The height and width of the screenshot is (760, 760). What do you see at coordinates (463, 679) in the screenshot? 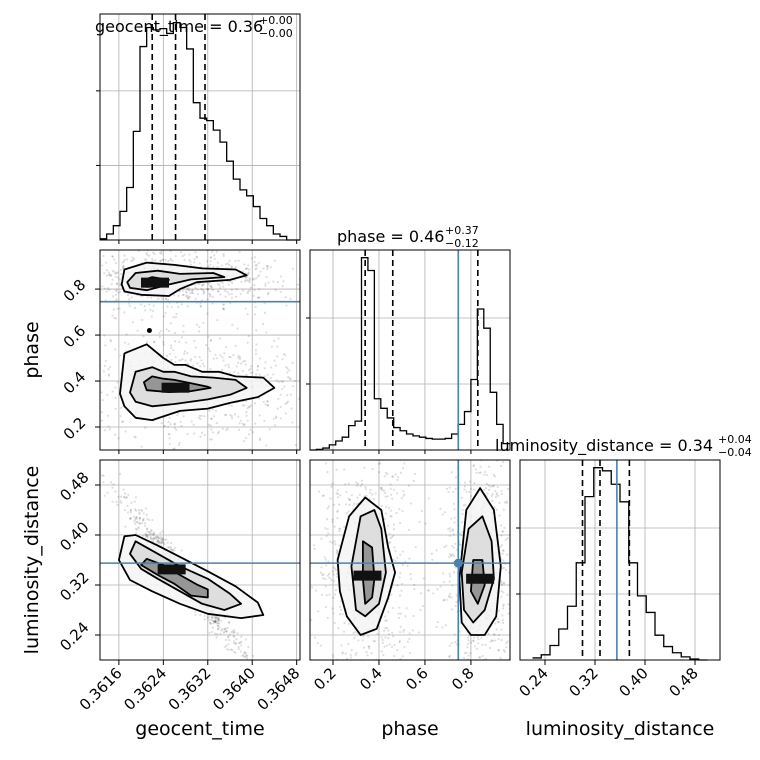
I see `xtick-label-phase-3: 0.8` at bounding box center [463, 679].